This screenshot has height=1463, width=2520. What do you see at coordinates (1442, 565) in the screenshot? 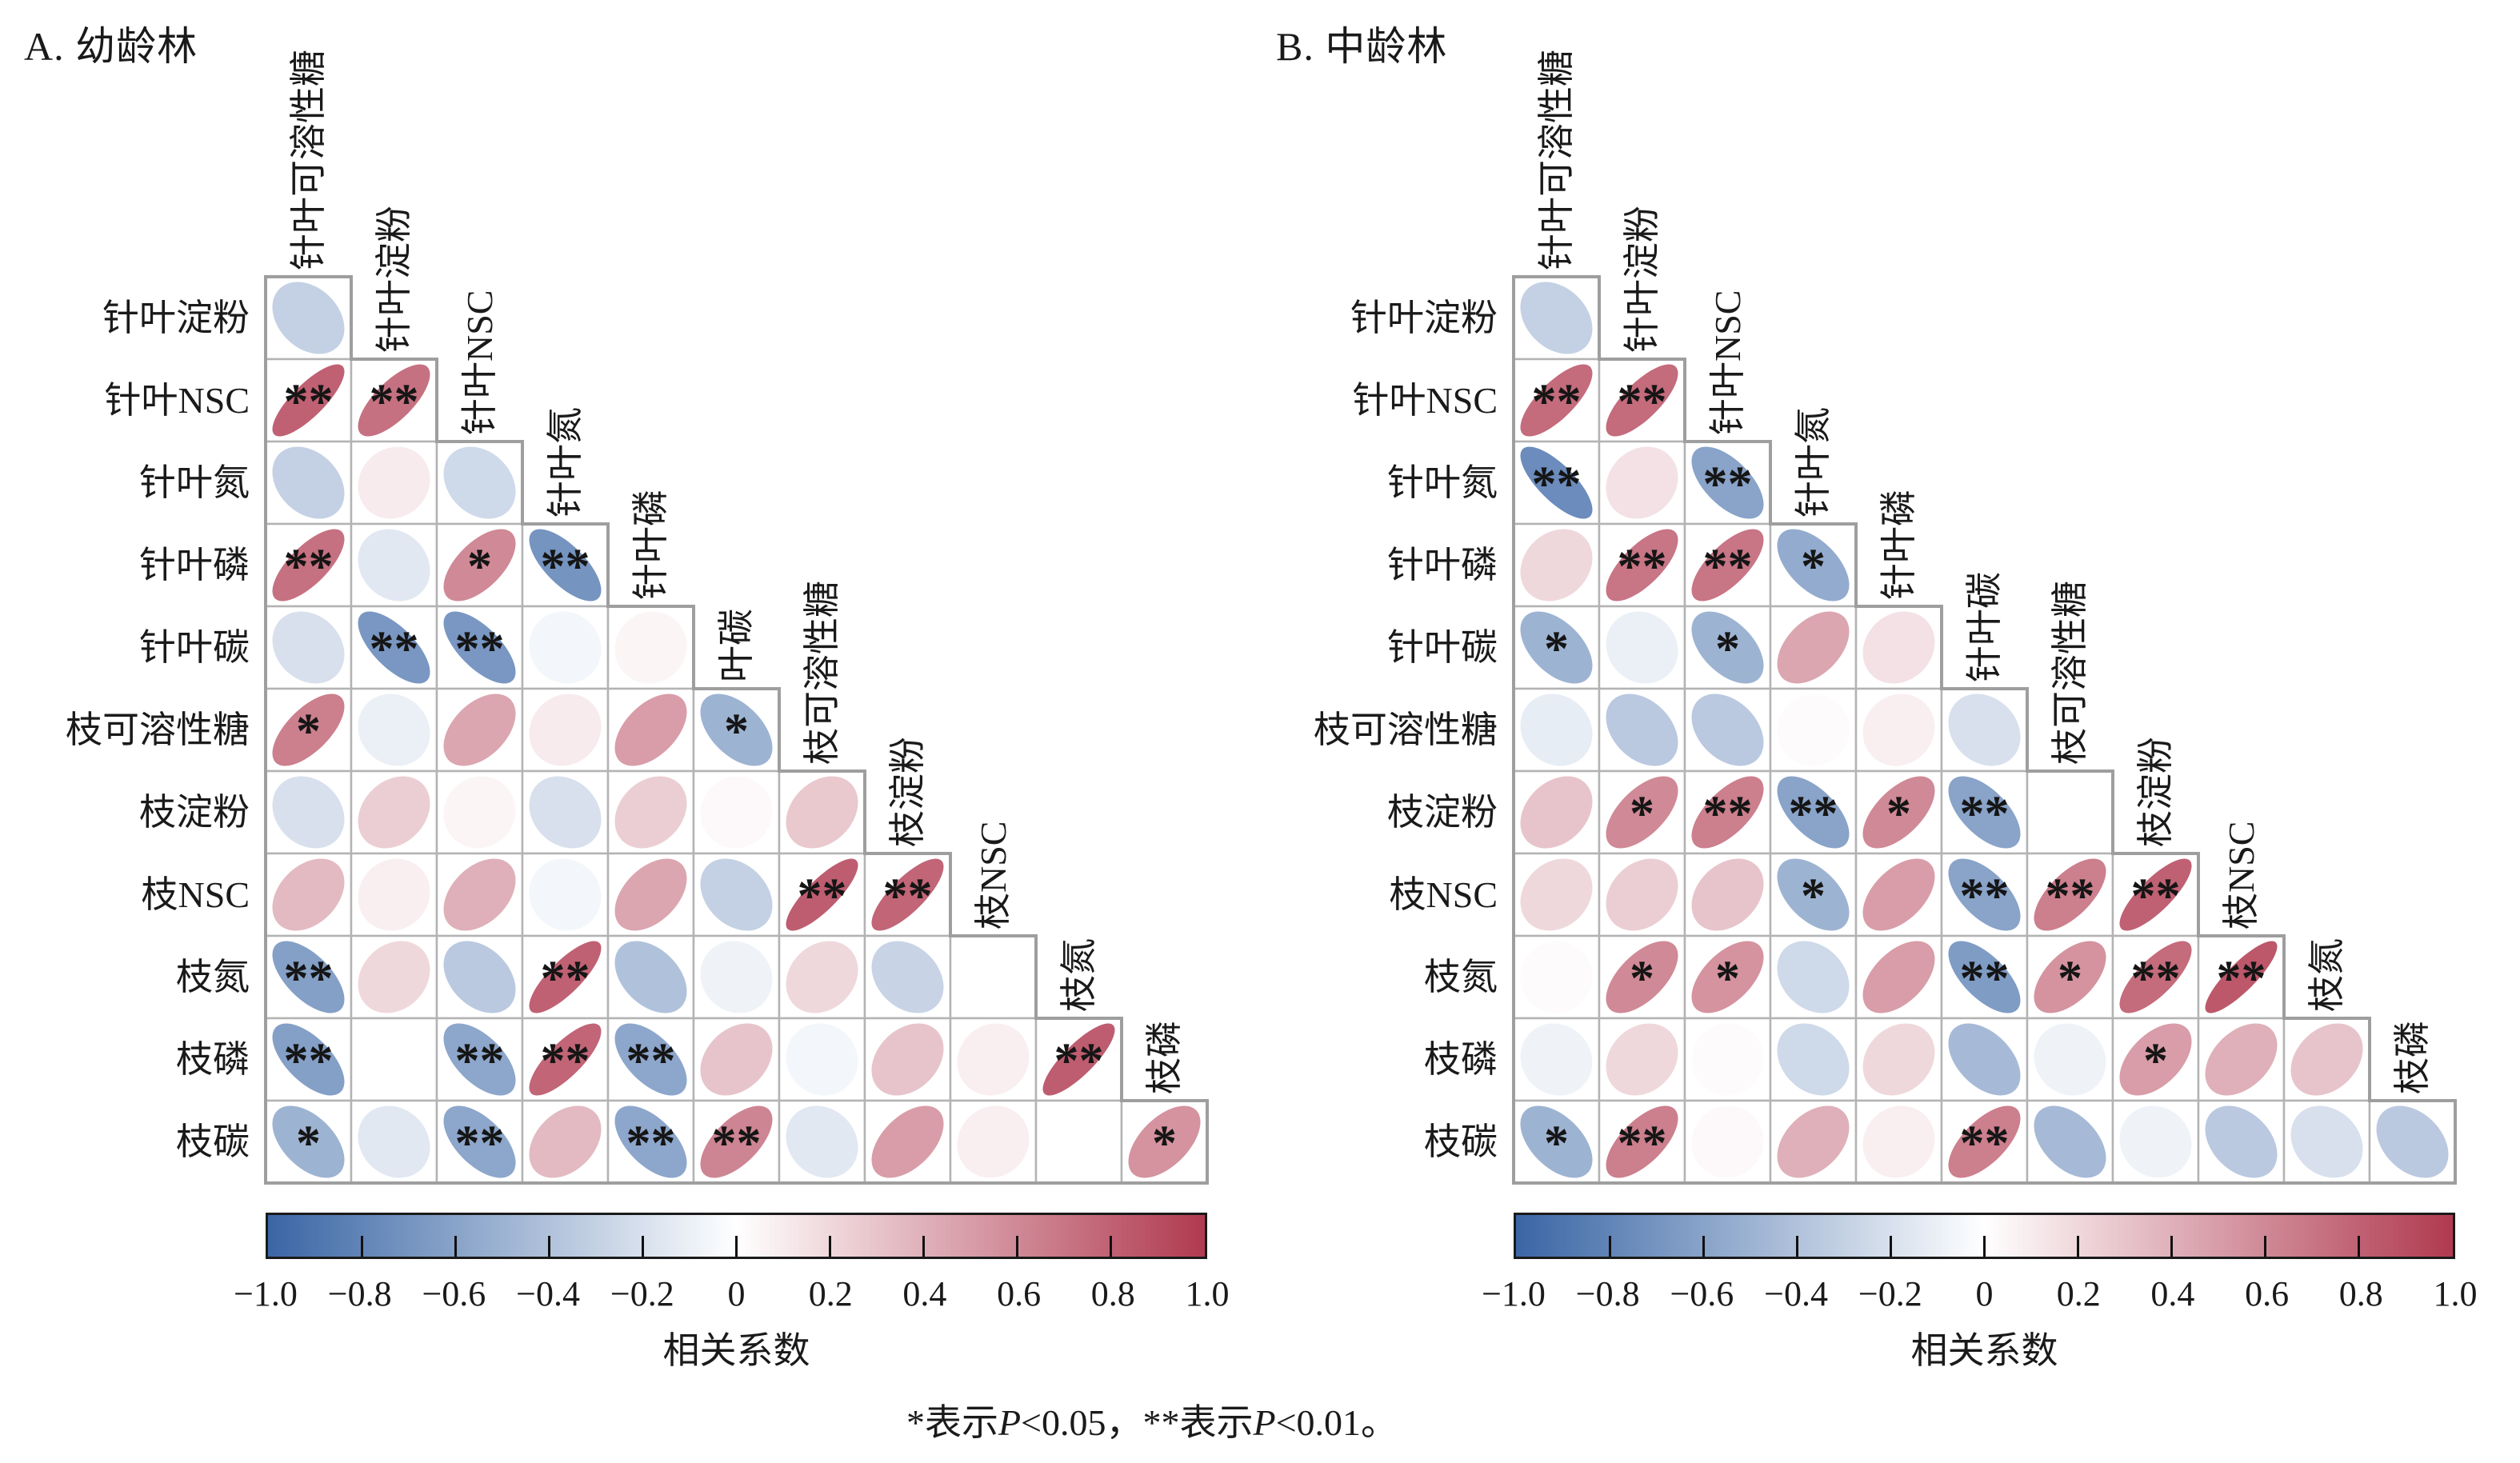
I see `row-label-B-4: 针叶磷` at bounding box center [1442, 565].